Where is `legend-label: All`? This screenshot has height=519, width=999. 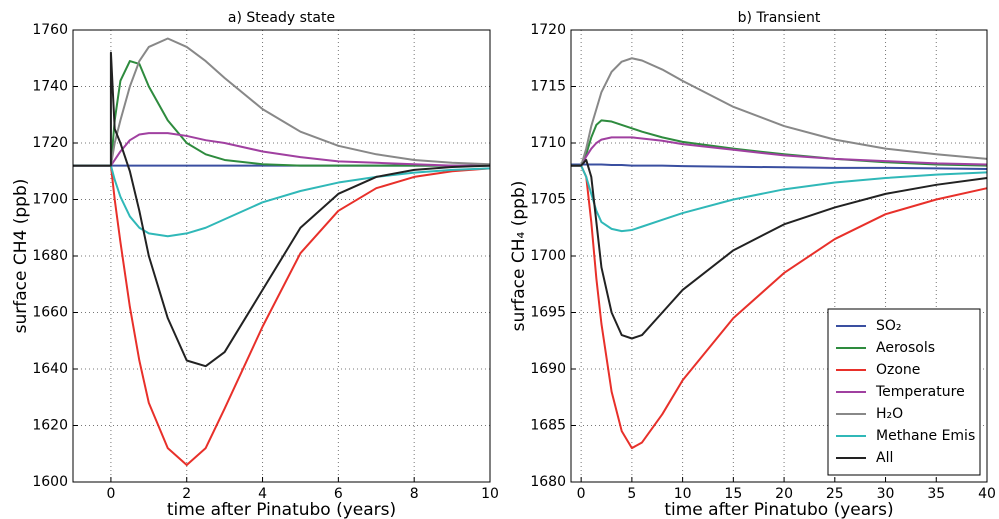
legend-label: All is located at coordinates (884, 458).